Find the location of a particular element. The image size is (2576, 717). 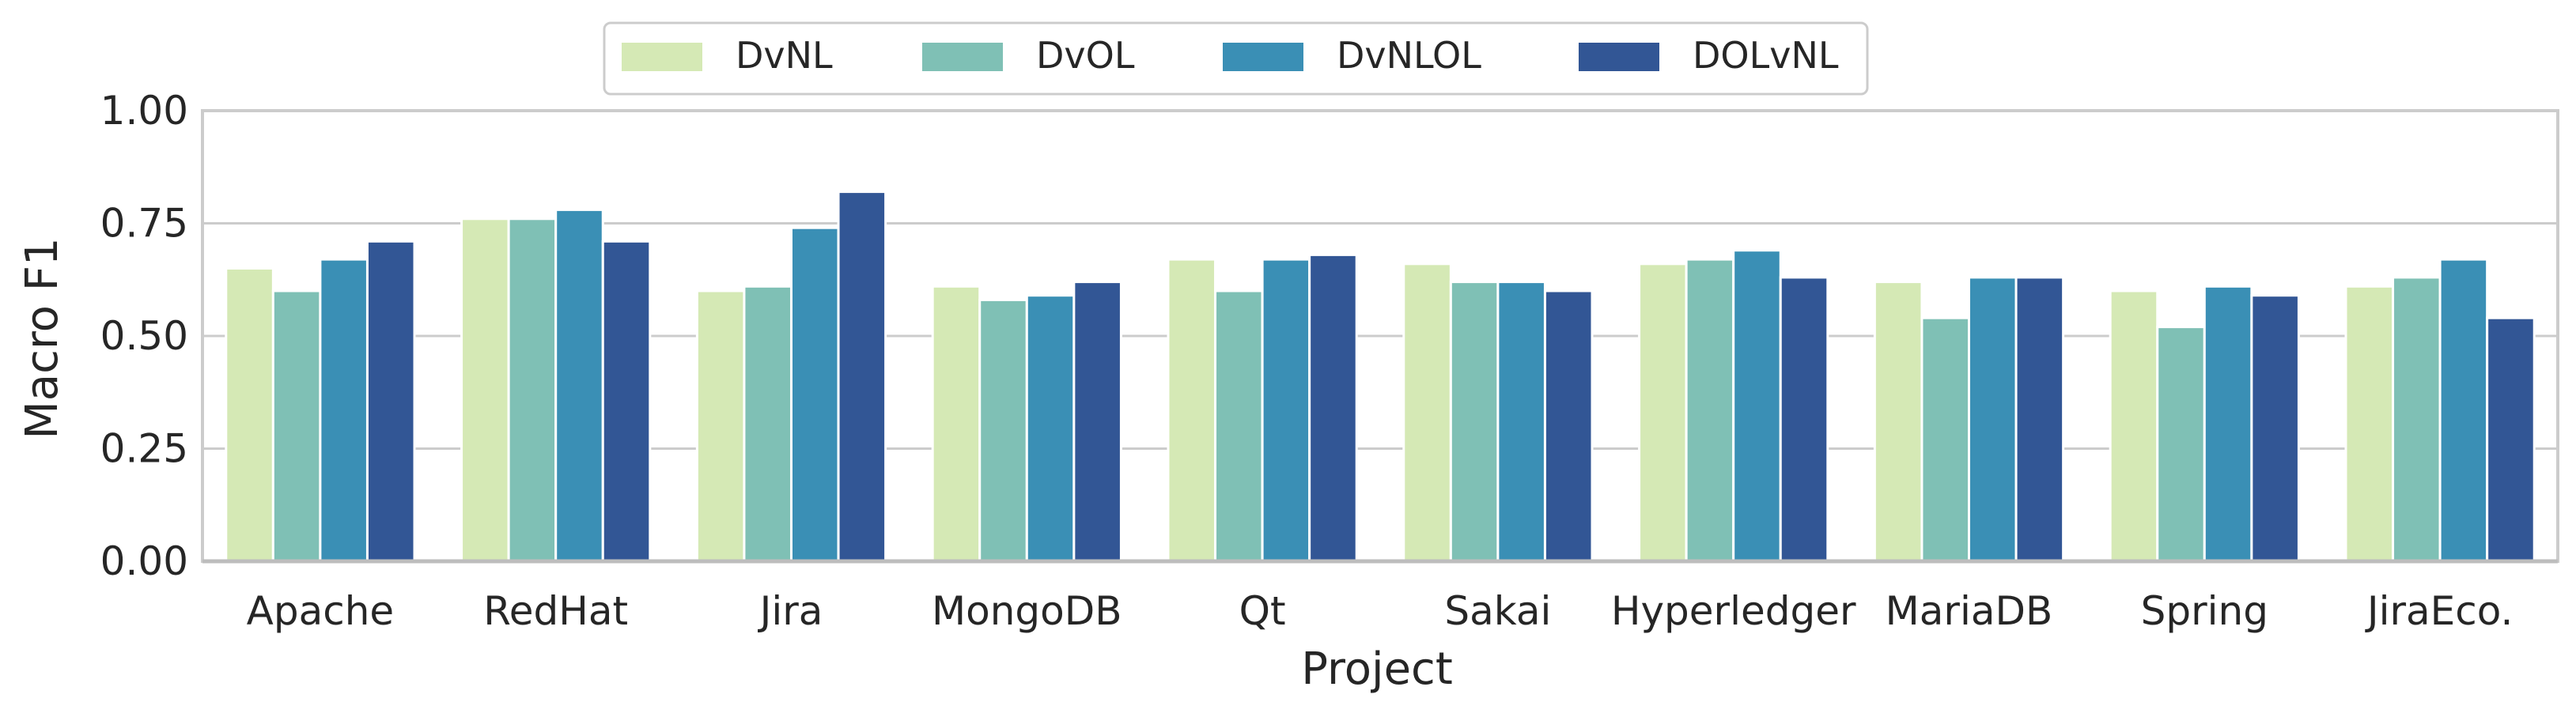

y-tick-label: 0.25 is located at coordinates (144, 449).